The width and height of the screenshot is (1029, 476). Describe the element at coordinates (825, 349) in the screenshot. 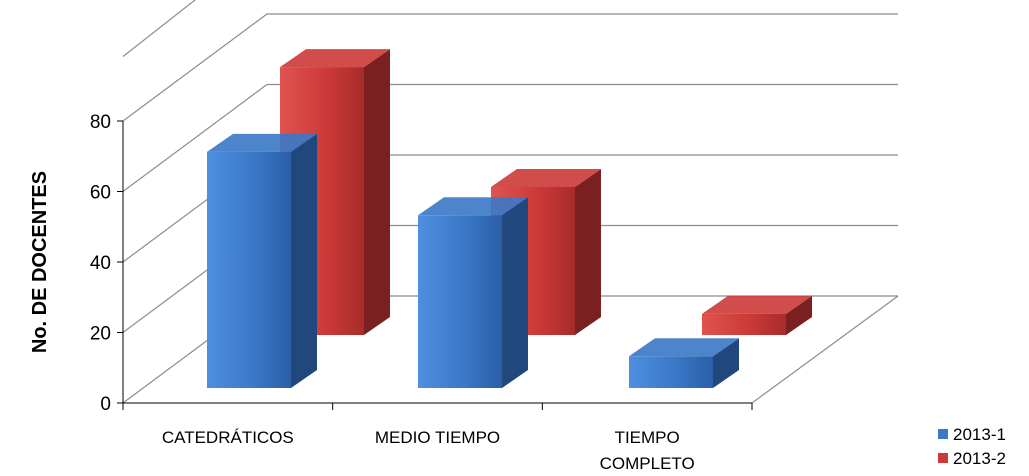

I see `floor-right-edge` at that location.